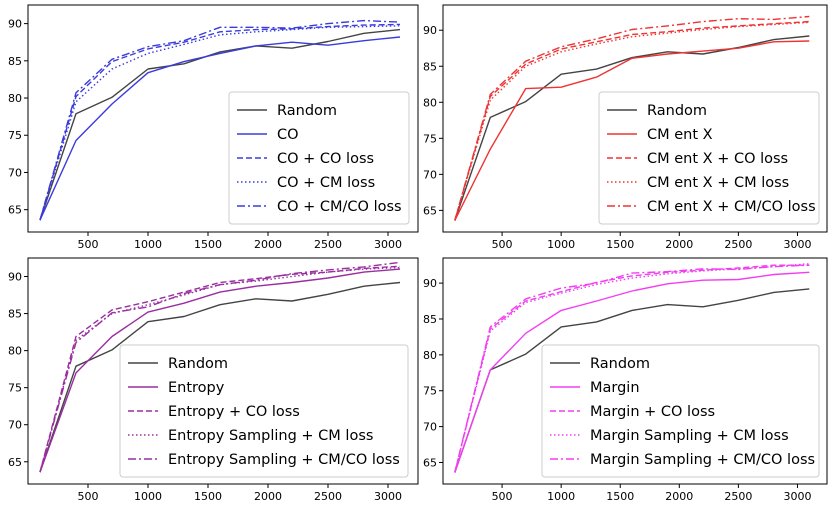  What do you see at coordinates (196, 388) in the screenshot?
I see `legend-label: Entropy` at bounding box center [196, 388].